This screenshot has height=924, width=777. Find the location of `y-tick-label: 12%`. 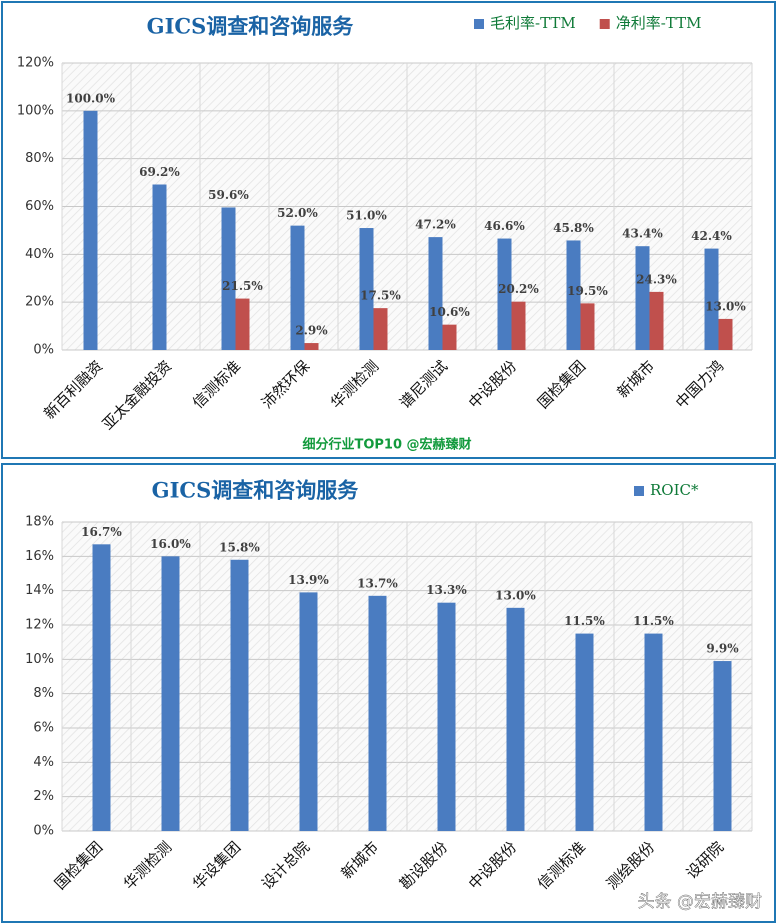

y-tick-label: 12% is located at coordinates (39, 625).